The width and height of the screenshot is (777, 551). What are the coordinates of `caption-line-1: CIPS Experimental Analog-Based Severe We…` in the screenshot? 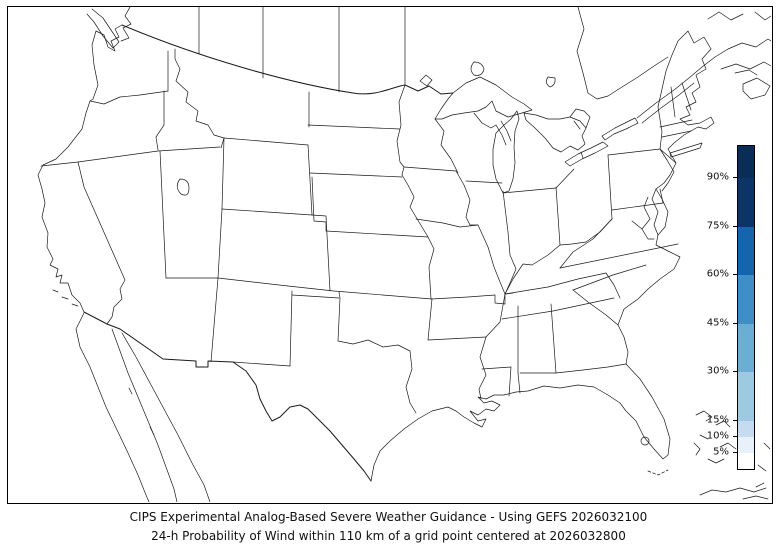 It's located at (388, 517).